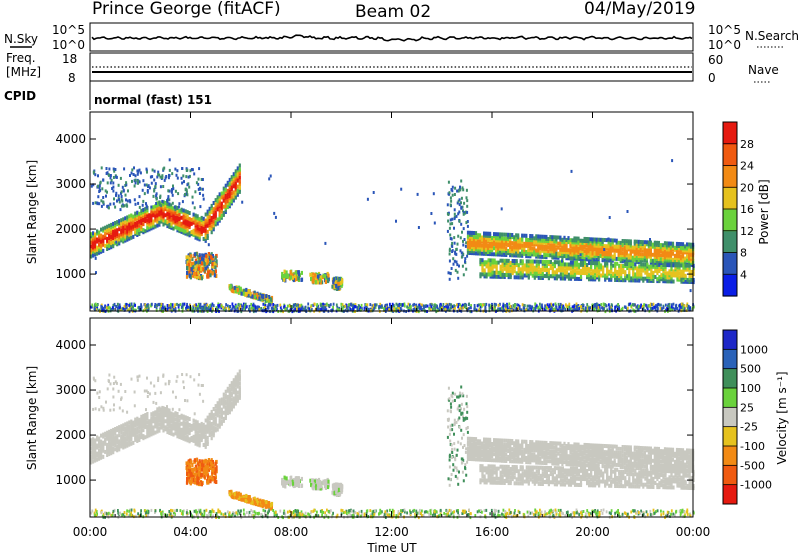 Image resolution: width=800 pixels, height=554 pixels. I want to click on power-colorbar-label: Power [dB], so click(764, 211).